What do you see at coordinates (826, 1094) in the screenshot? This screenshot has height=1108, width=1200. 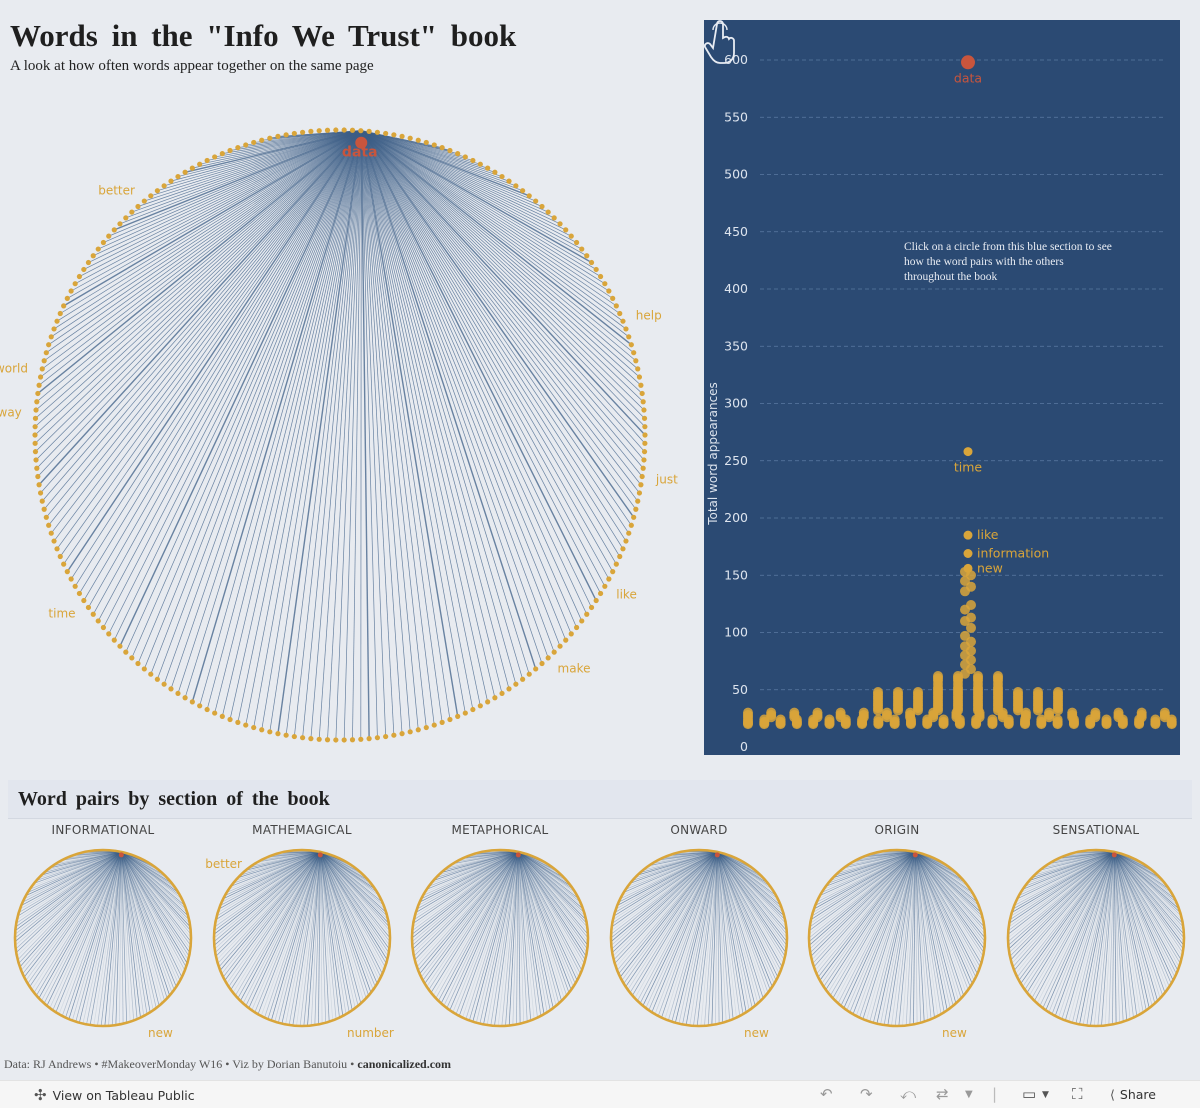 I see `undo-icon: ↶` at bounding box center [826, 1094].